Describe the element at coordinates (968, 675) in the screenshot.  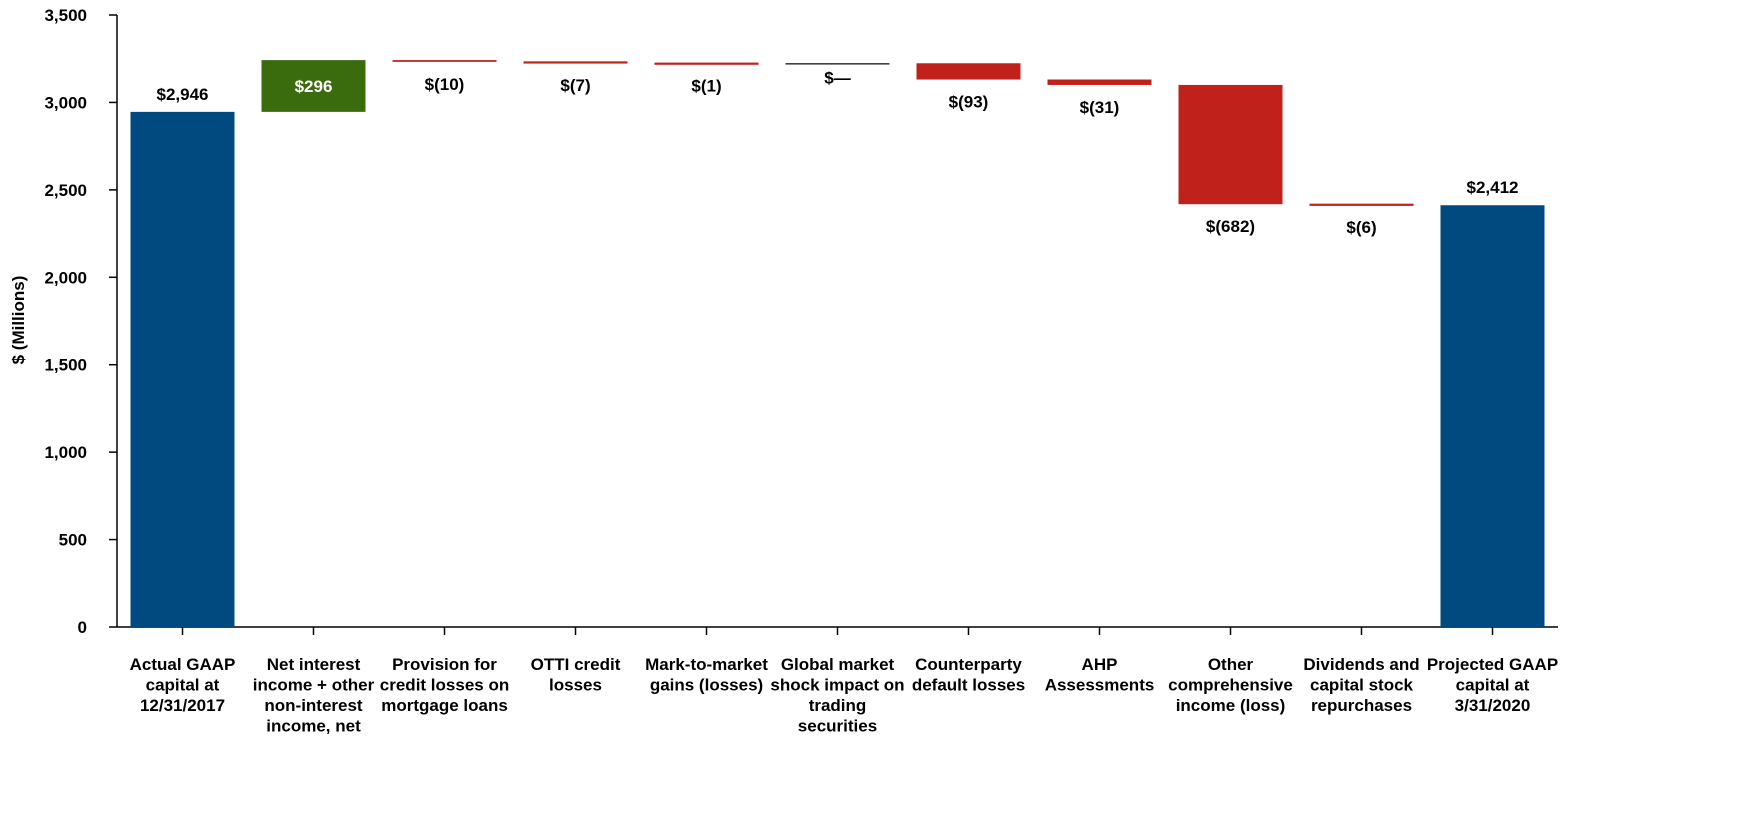
I see `category-label: Counterparty default losses` at that location.